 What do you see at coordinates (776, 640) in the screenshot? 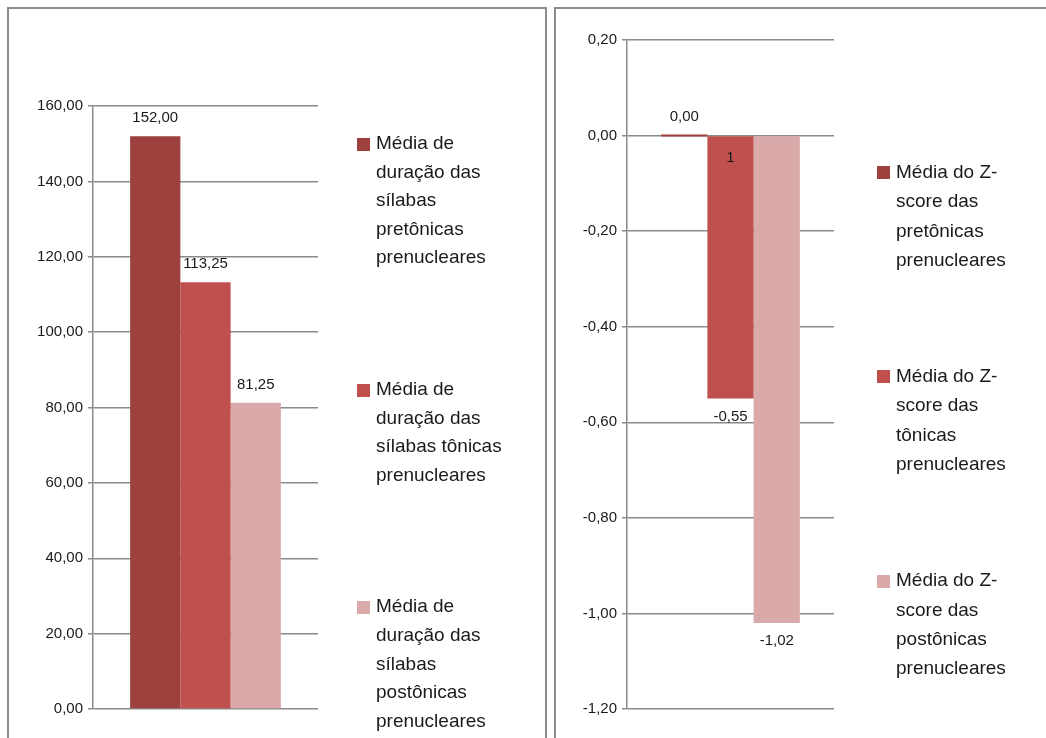
I see `data-label: -1,02` at bounding box center [776, 640].